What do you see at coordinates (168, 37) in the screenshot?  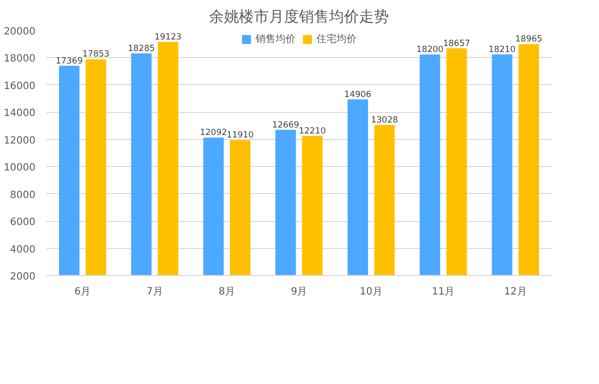 I see `data-label: 19123` at bounding box center [168, 37].